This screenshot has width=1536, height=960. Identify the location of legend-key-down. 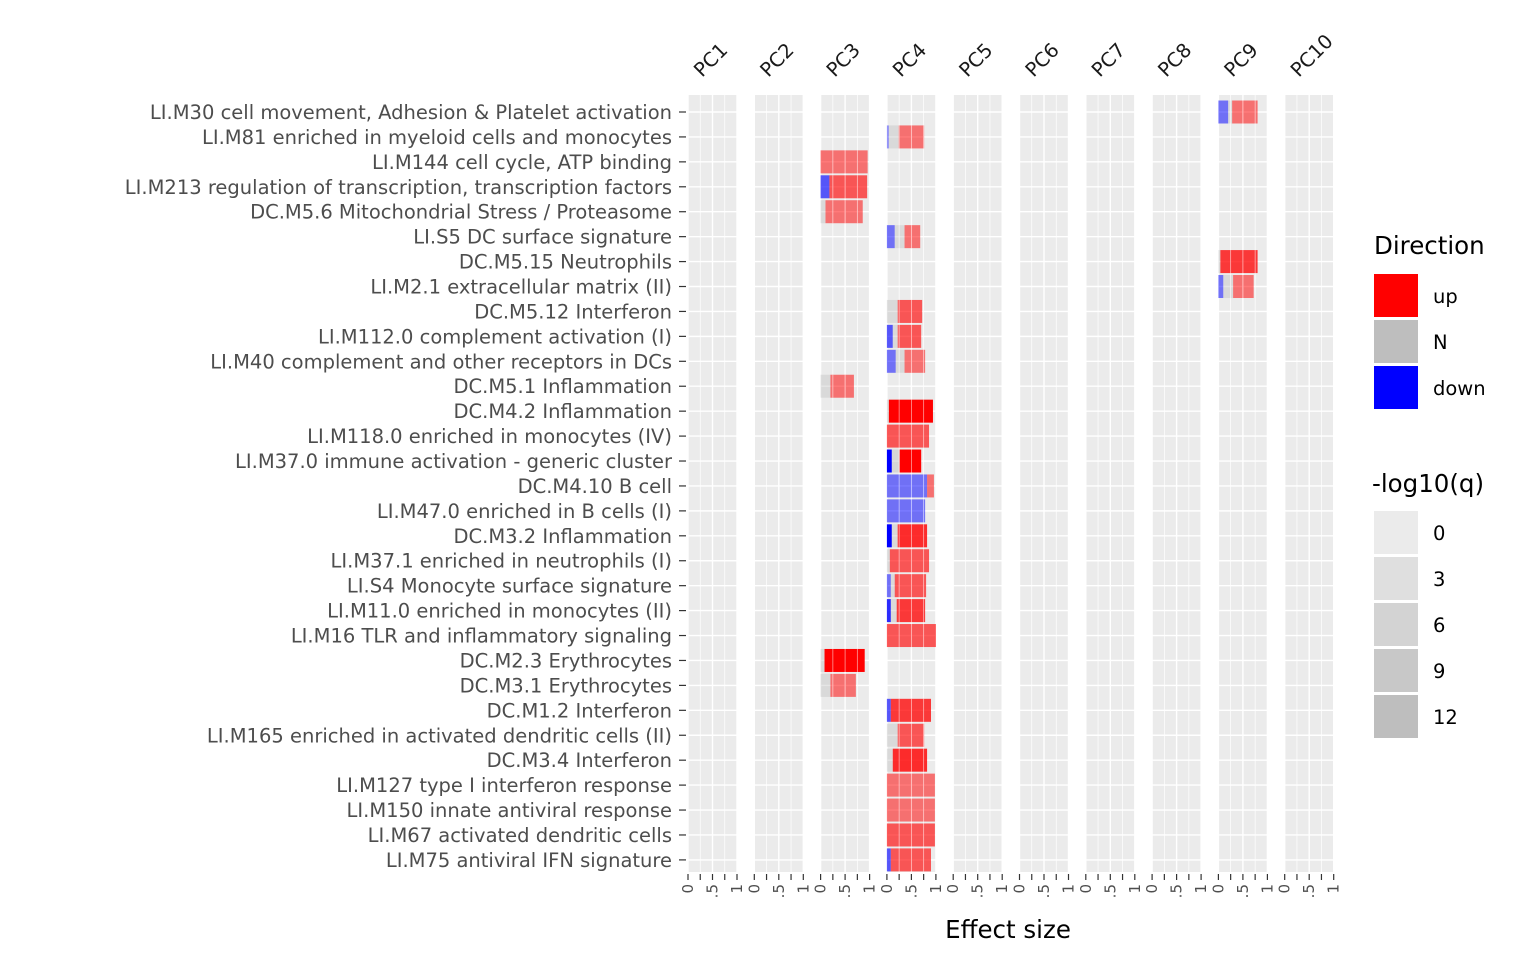
(1396, 387).